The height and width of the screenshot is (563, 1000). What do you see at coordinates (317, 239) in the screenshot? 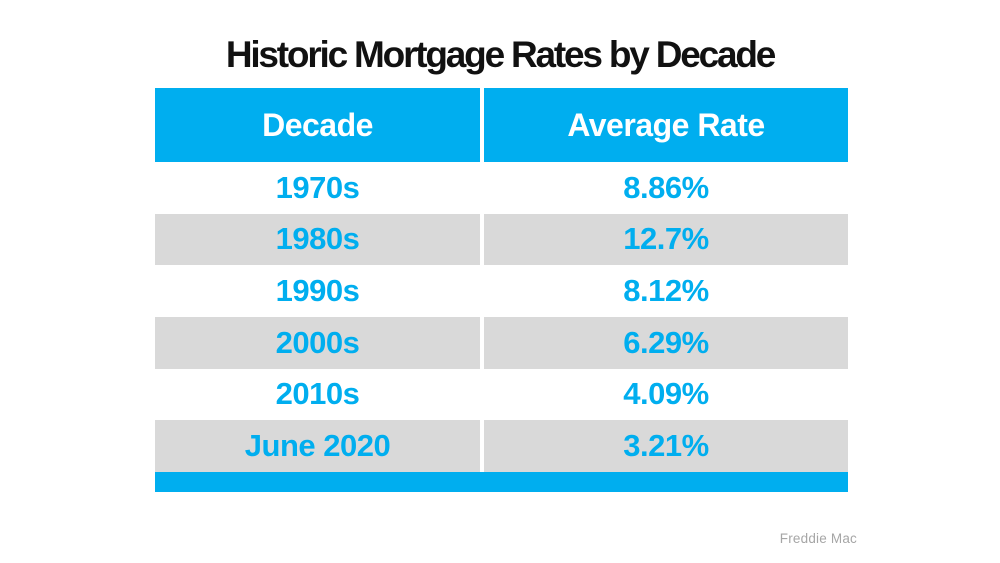
I see `decade-cell: 1980s` at bounding box center [317, 239].